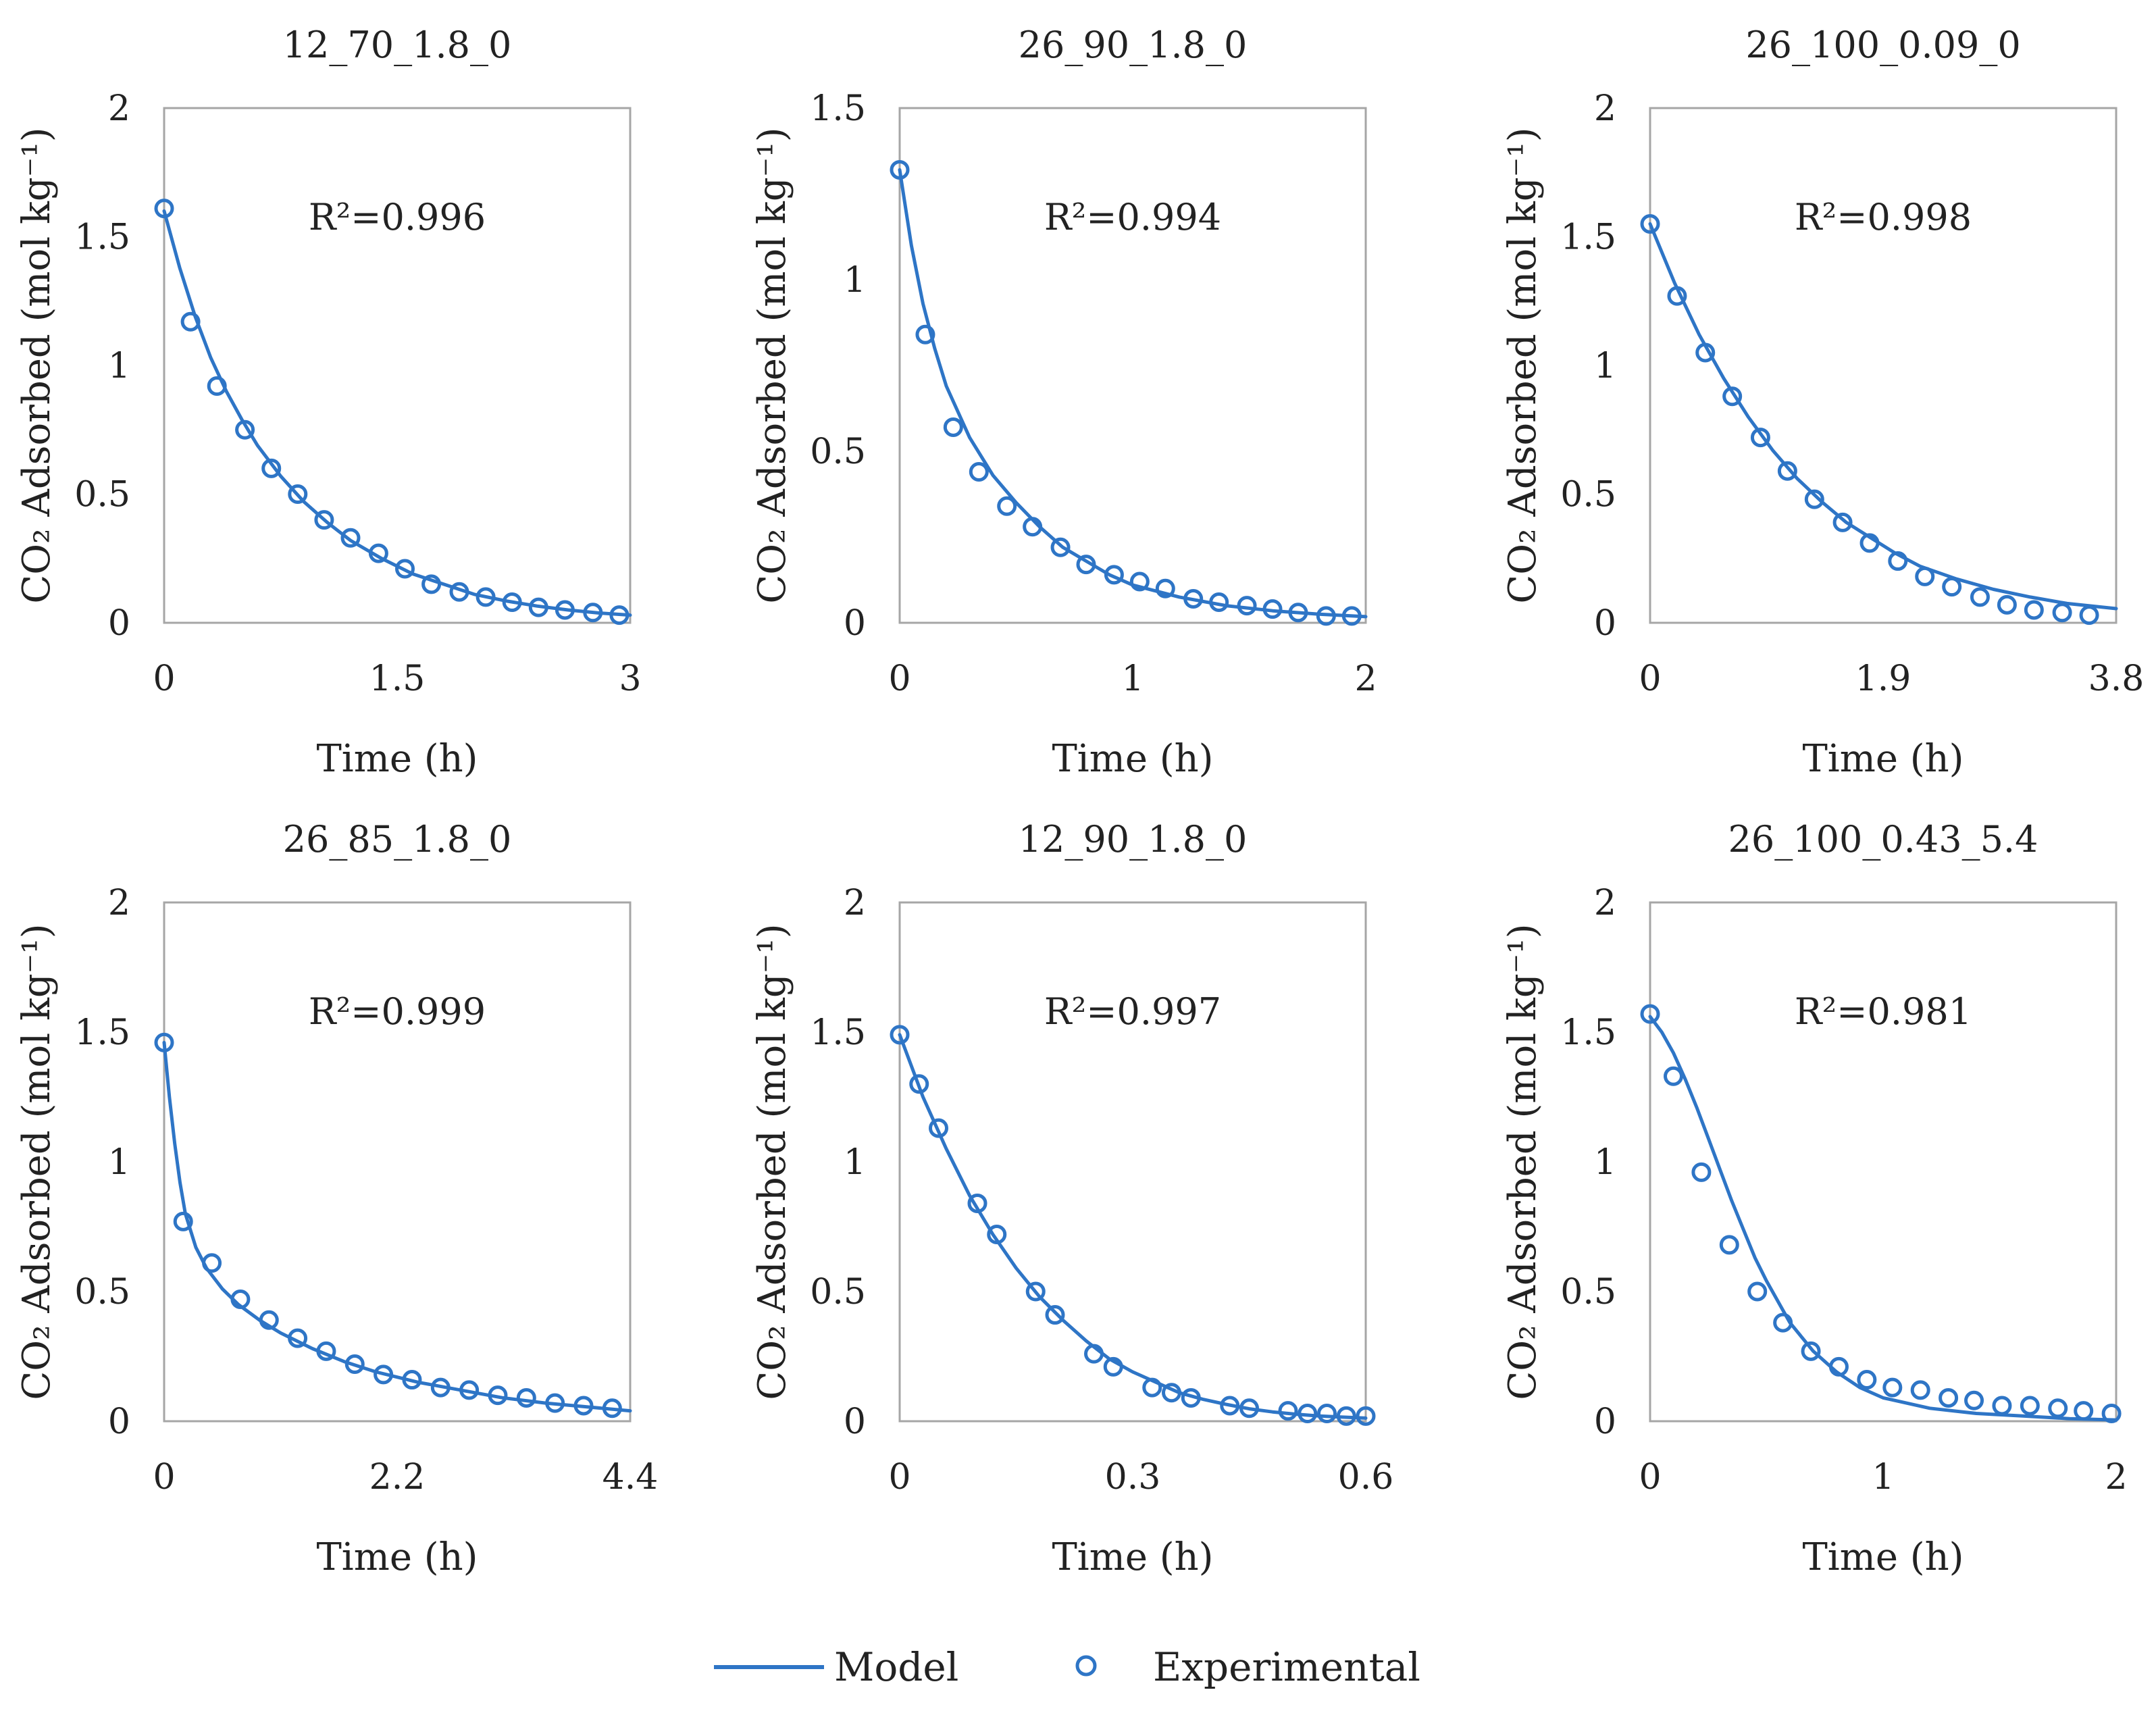 The image size is (2156, 1711). Describe the element at coordinates (1286, 1667) in the screenshot. I see `legend-experimental-label: Experimental` at that location.